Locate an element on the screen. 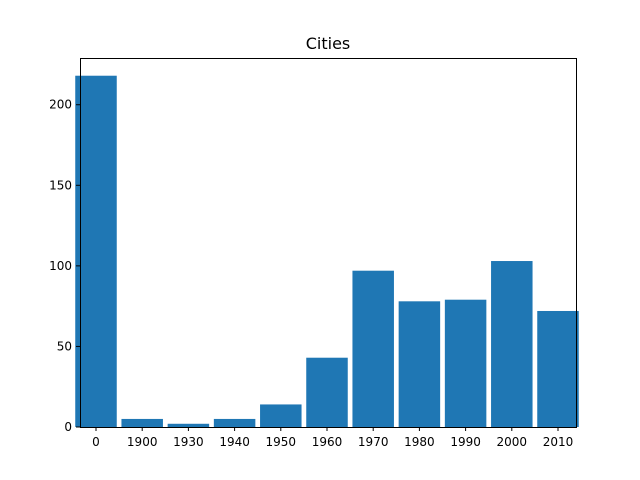 Image resolution: width=640 pixels, height=480 pixels. y-tick-label: 200 is located at coordinates (60, 105).